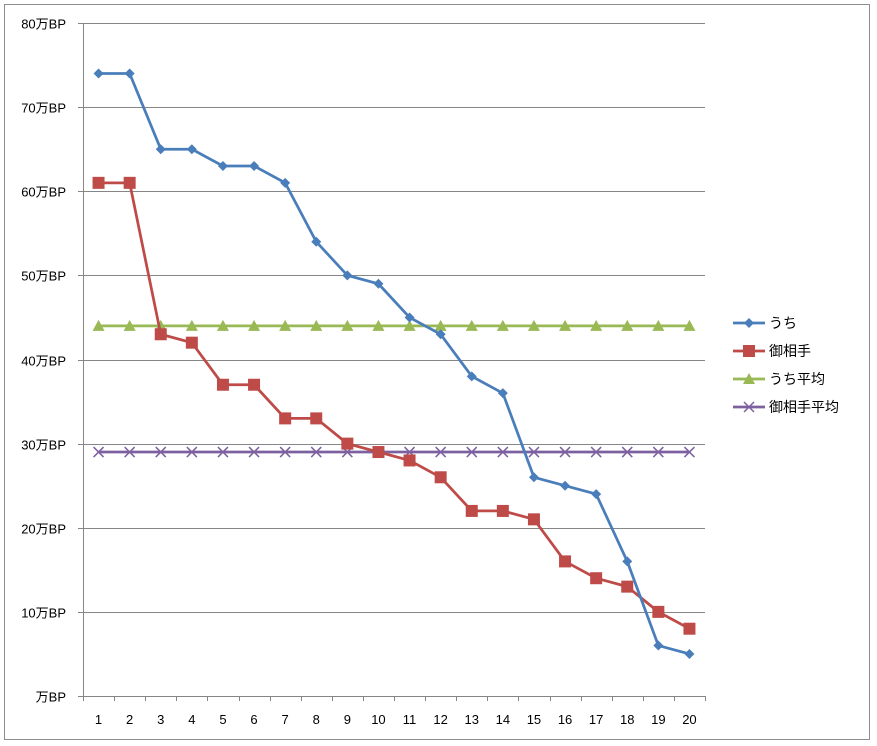  I want to click on x-tick-label: 7, so click(285, 719).